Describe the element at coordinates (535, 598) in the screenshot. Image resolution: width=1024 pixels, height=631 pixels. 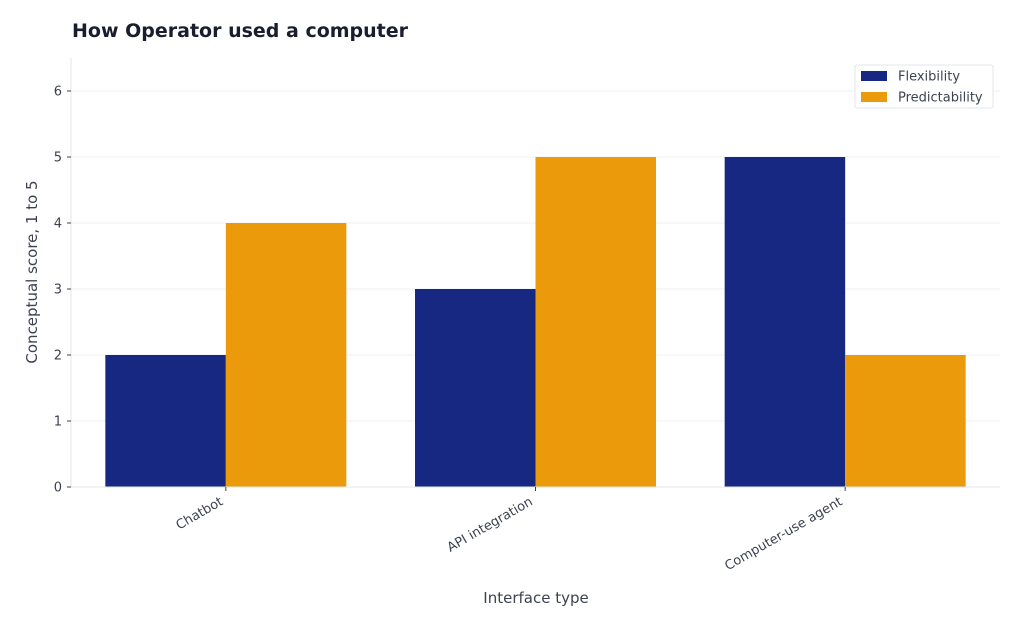
I see `x-axis-label: Interface type` at that location.